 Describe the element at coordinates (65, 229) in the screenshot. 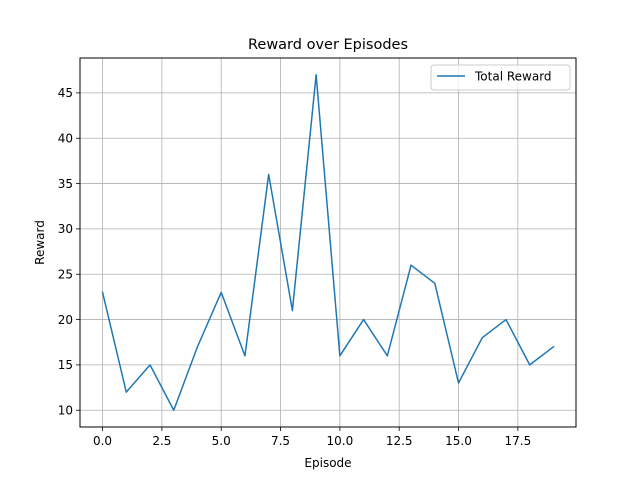

I see `y-tick-label: 30` at that location.